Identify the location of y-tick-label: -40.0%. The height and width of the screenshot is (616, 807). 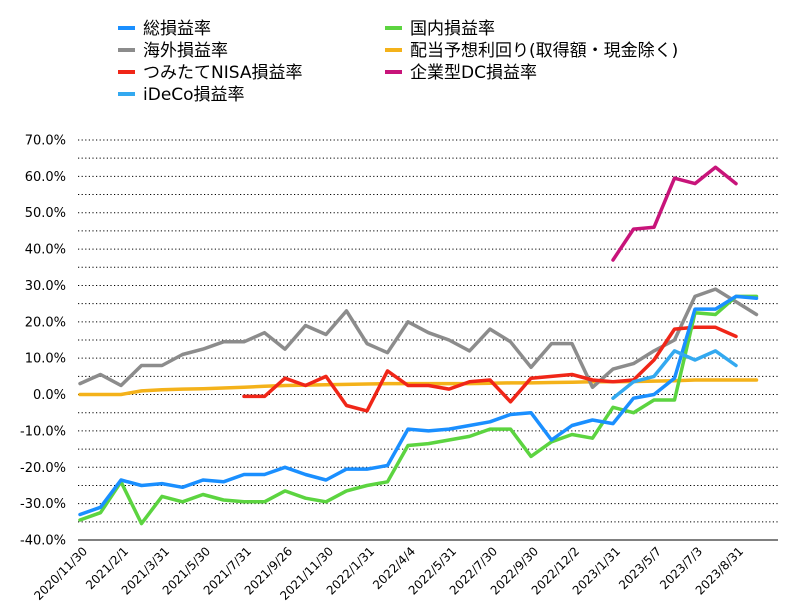
(43, 541).